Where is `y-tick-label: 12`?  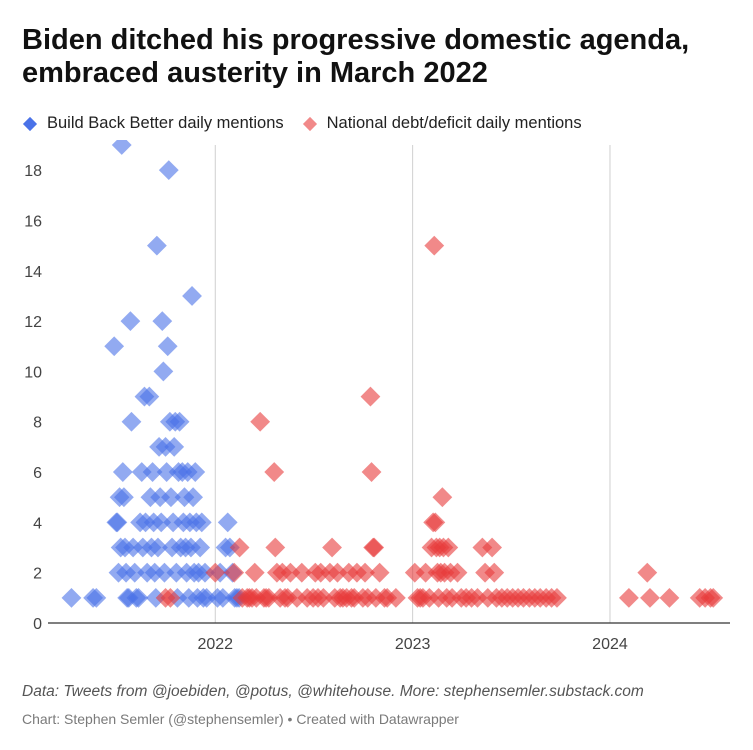 y-tick-label: 12 is located at coordinates (33, 322).